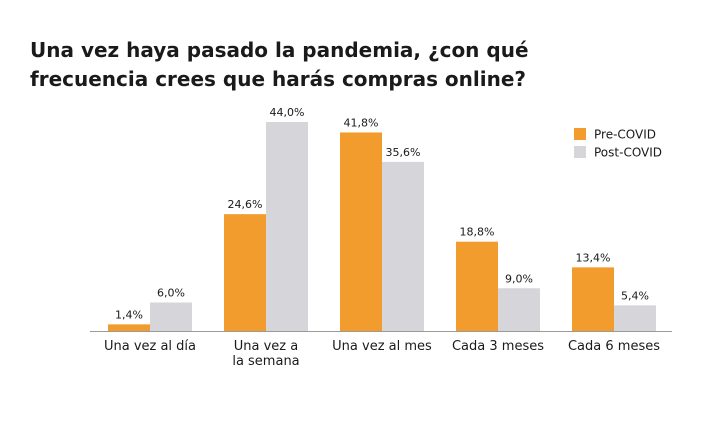  I want to click on legend-swatch-post-covid, so click(580, 152).